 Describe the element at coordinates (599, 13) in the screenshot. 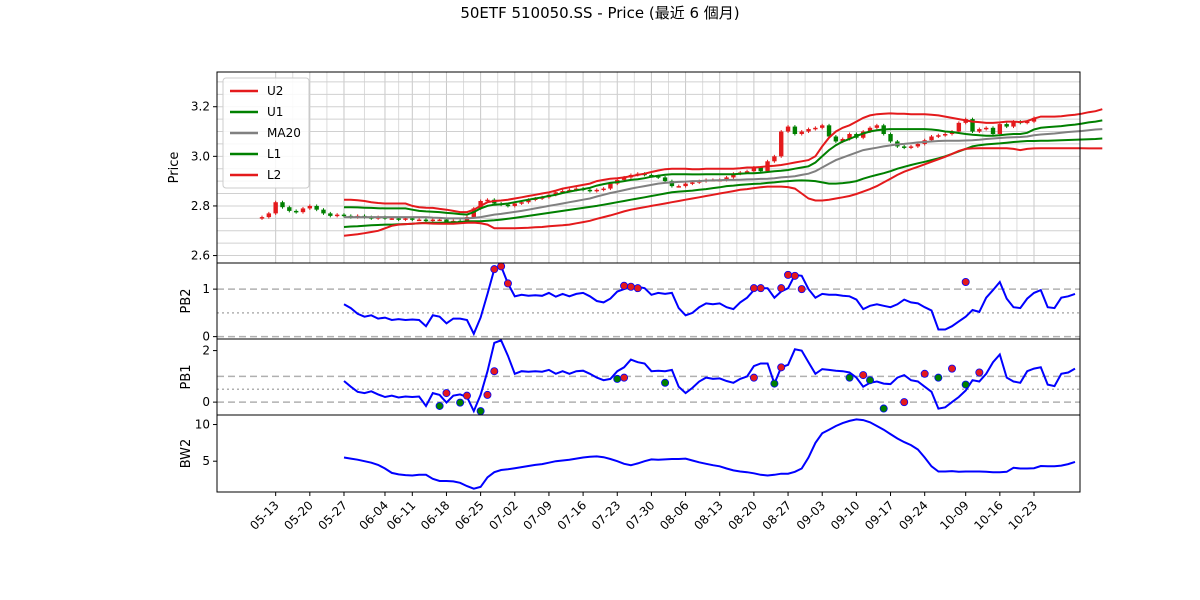

I see `chart-title: 50ETF 510050.SS - Price (最近 6 個月)` at that location.